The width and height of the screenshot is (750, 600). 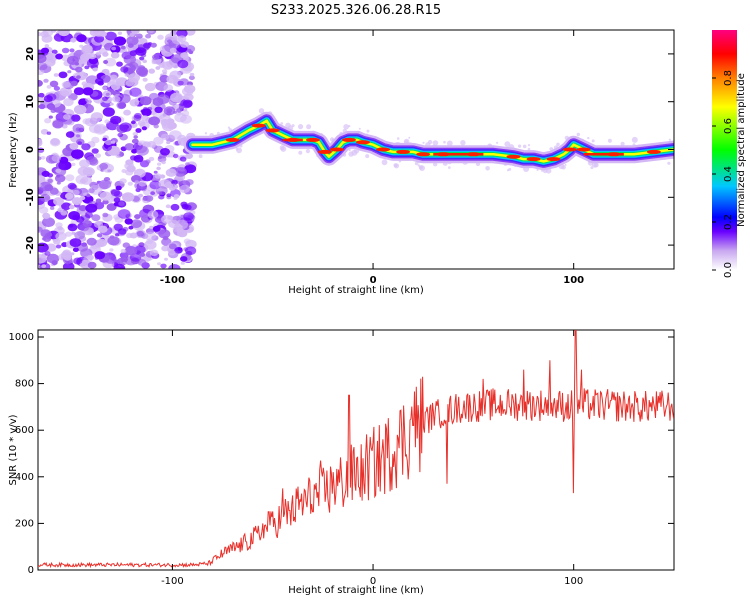 What do you see at coordinates (373, 280) in the screenshot?
I see `spectrogram-x-tick-label: 0` at bounding box center [373, 280].